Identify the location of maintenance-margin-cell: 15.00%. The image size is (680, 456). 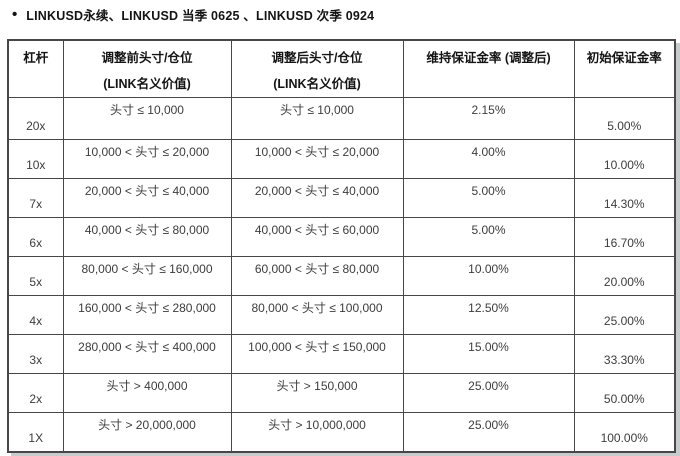
(488, 354).